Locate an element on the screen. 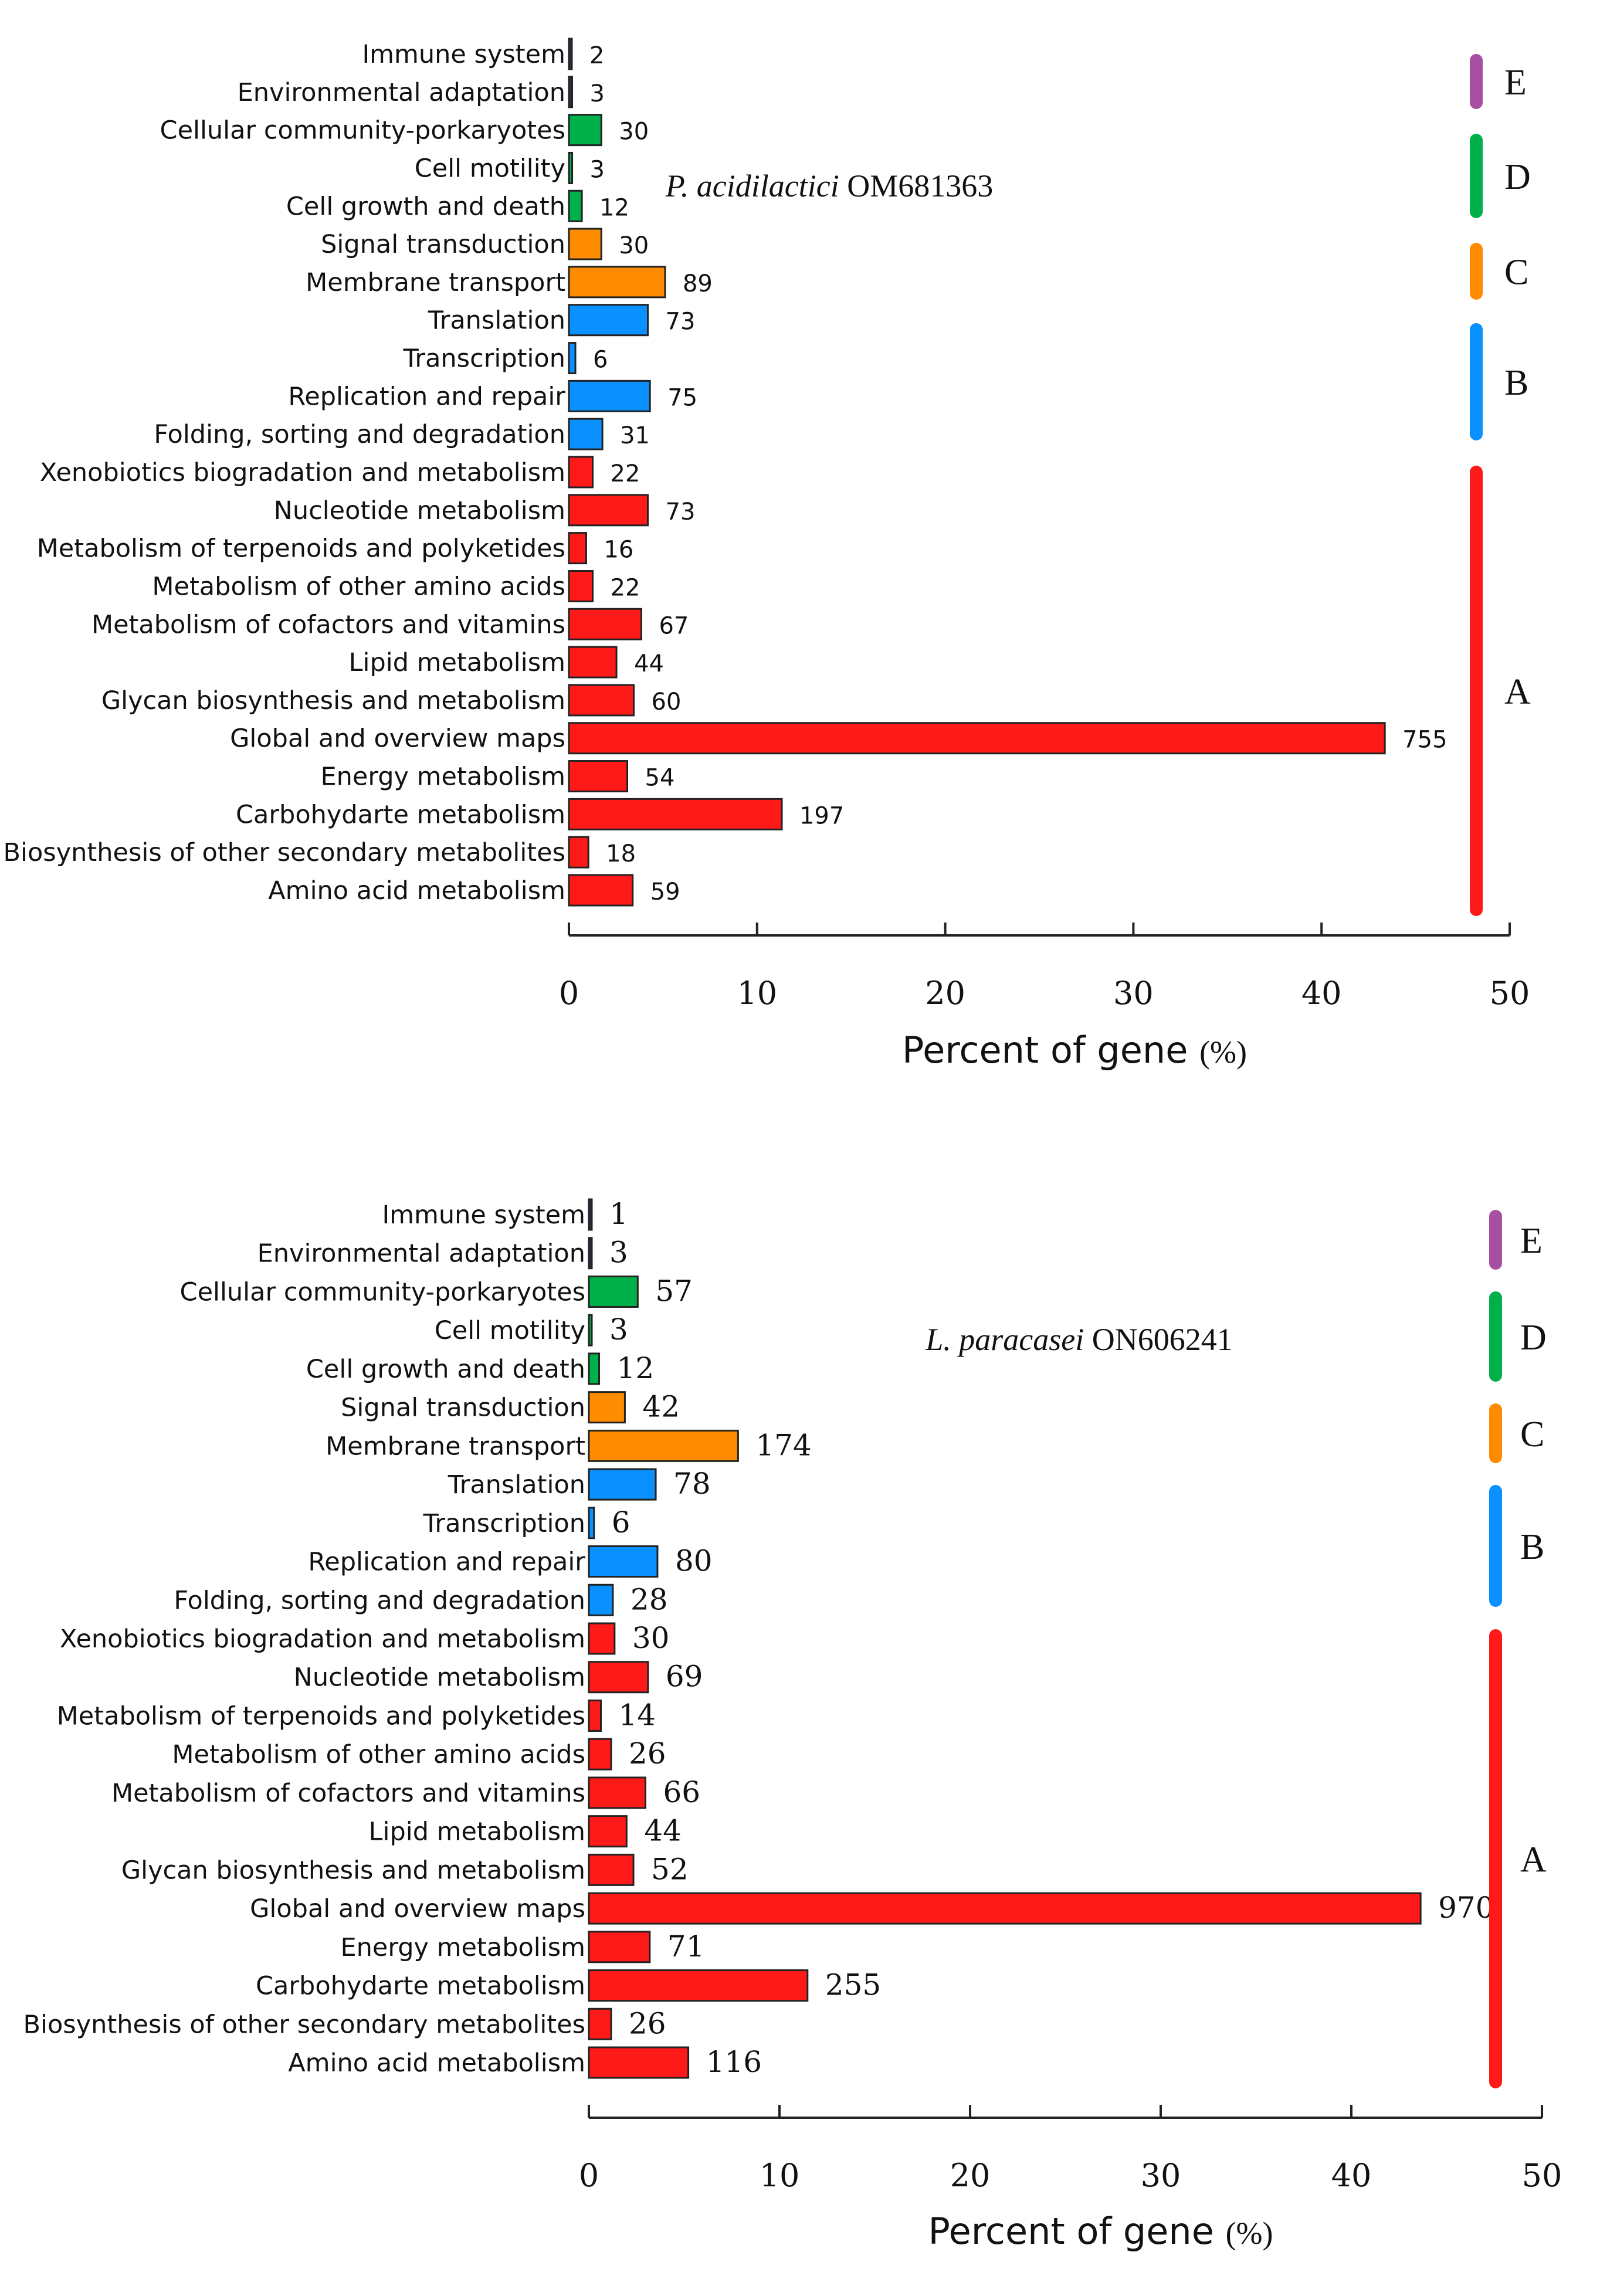 Image resolution: width=1600 pixels, height=2296 pixels. x-tick-label: 30 is located at coordinates (1161, 2175).